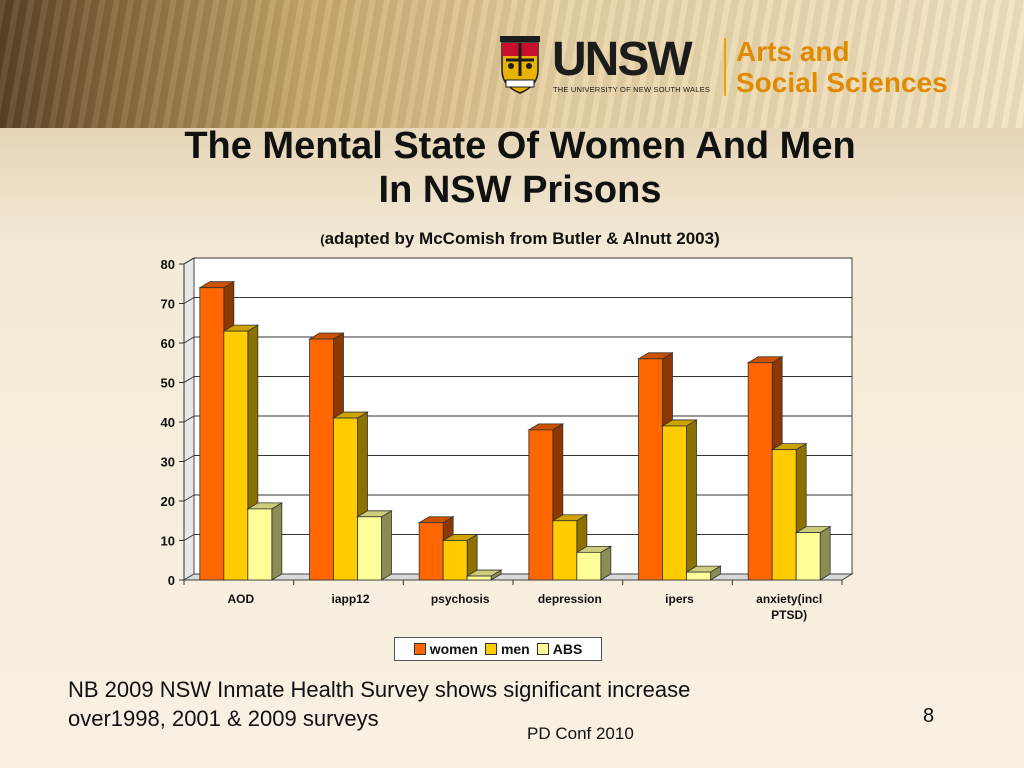 This screenshot has height=768, width=1024. Describe the element at coordinates (322, 239) in the screenshot. I see `subtitle-paren: (` at that location.